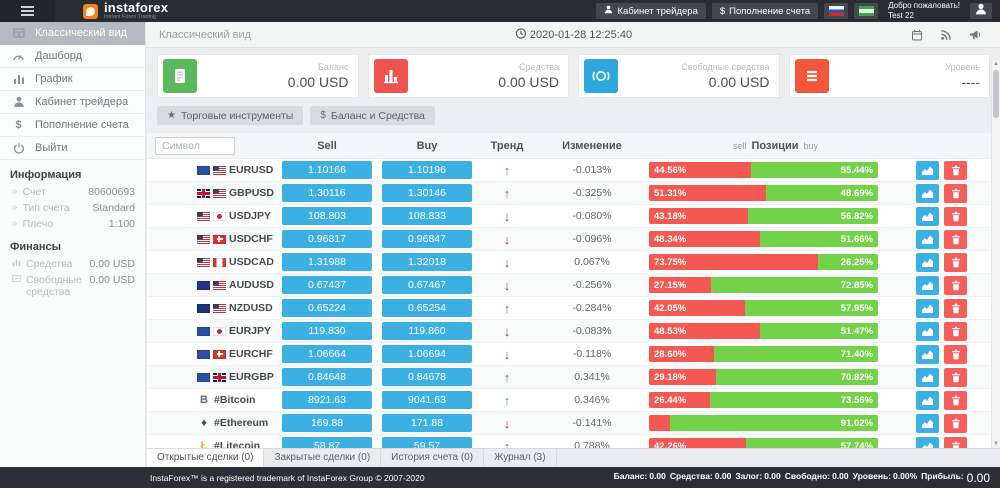 The width and height of the screenshot is (1000, 488). What do you see at coordinates (327, 193) in the screenshot?
I see `sell-button: 1.30116` at bounding box center [327, 193].